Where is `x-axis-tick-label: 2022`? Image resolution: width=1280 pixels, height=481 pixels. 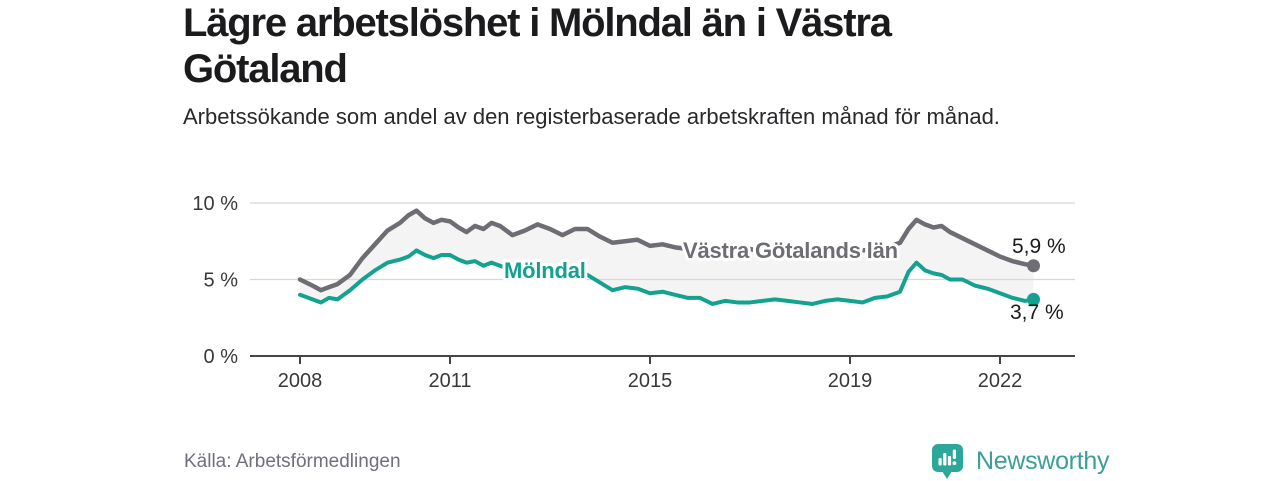
x-axis-tick-label: 2022 is located at coordinates (1000, 381).